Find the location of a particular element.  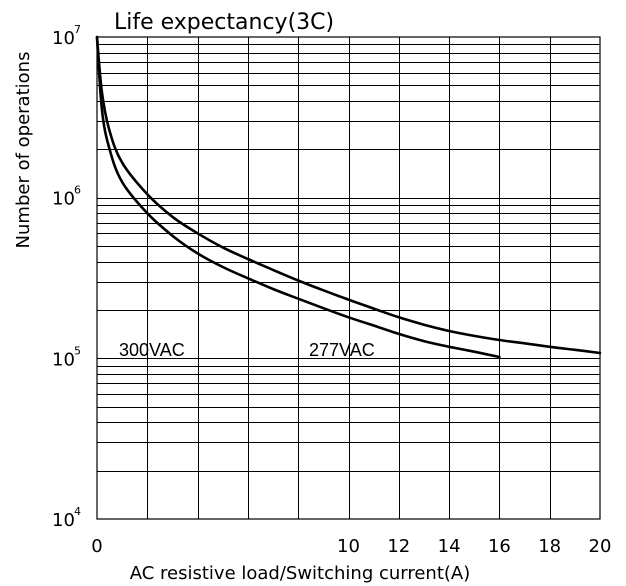

y-axis-label: Number of operations is located at coordinates (23, 150).